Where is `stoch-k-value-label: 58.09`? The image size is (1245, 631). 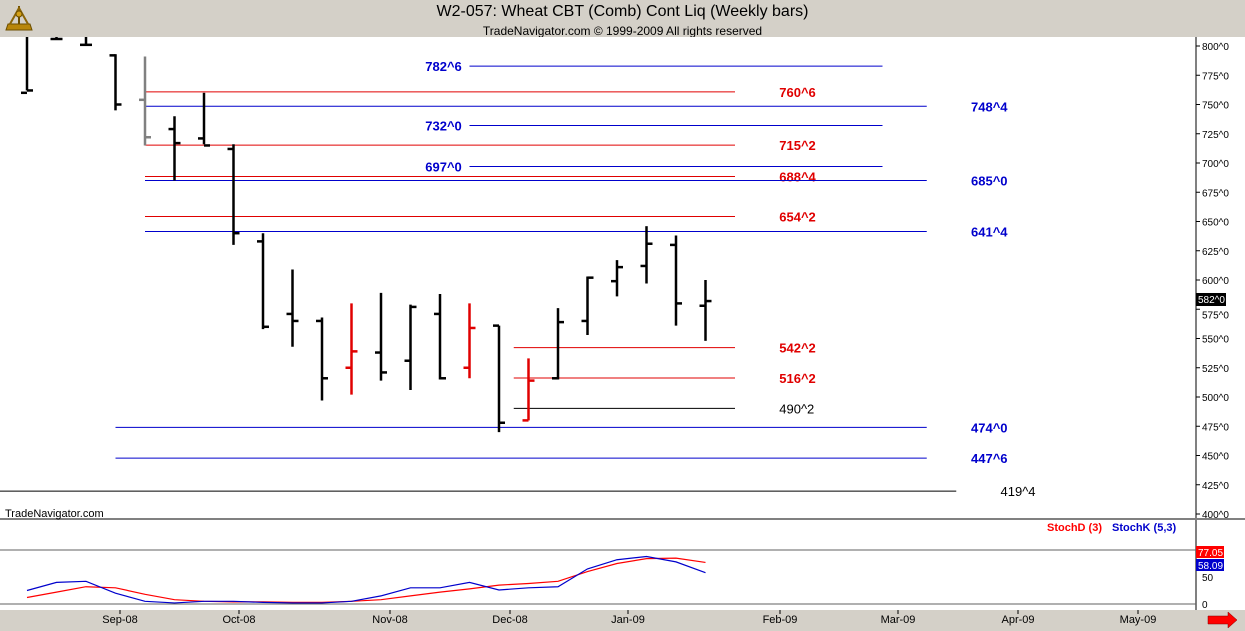
stoch-k-value-label: 58.09 is located at coordinates (1210, 566).